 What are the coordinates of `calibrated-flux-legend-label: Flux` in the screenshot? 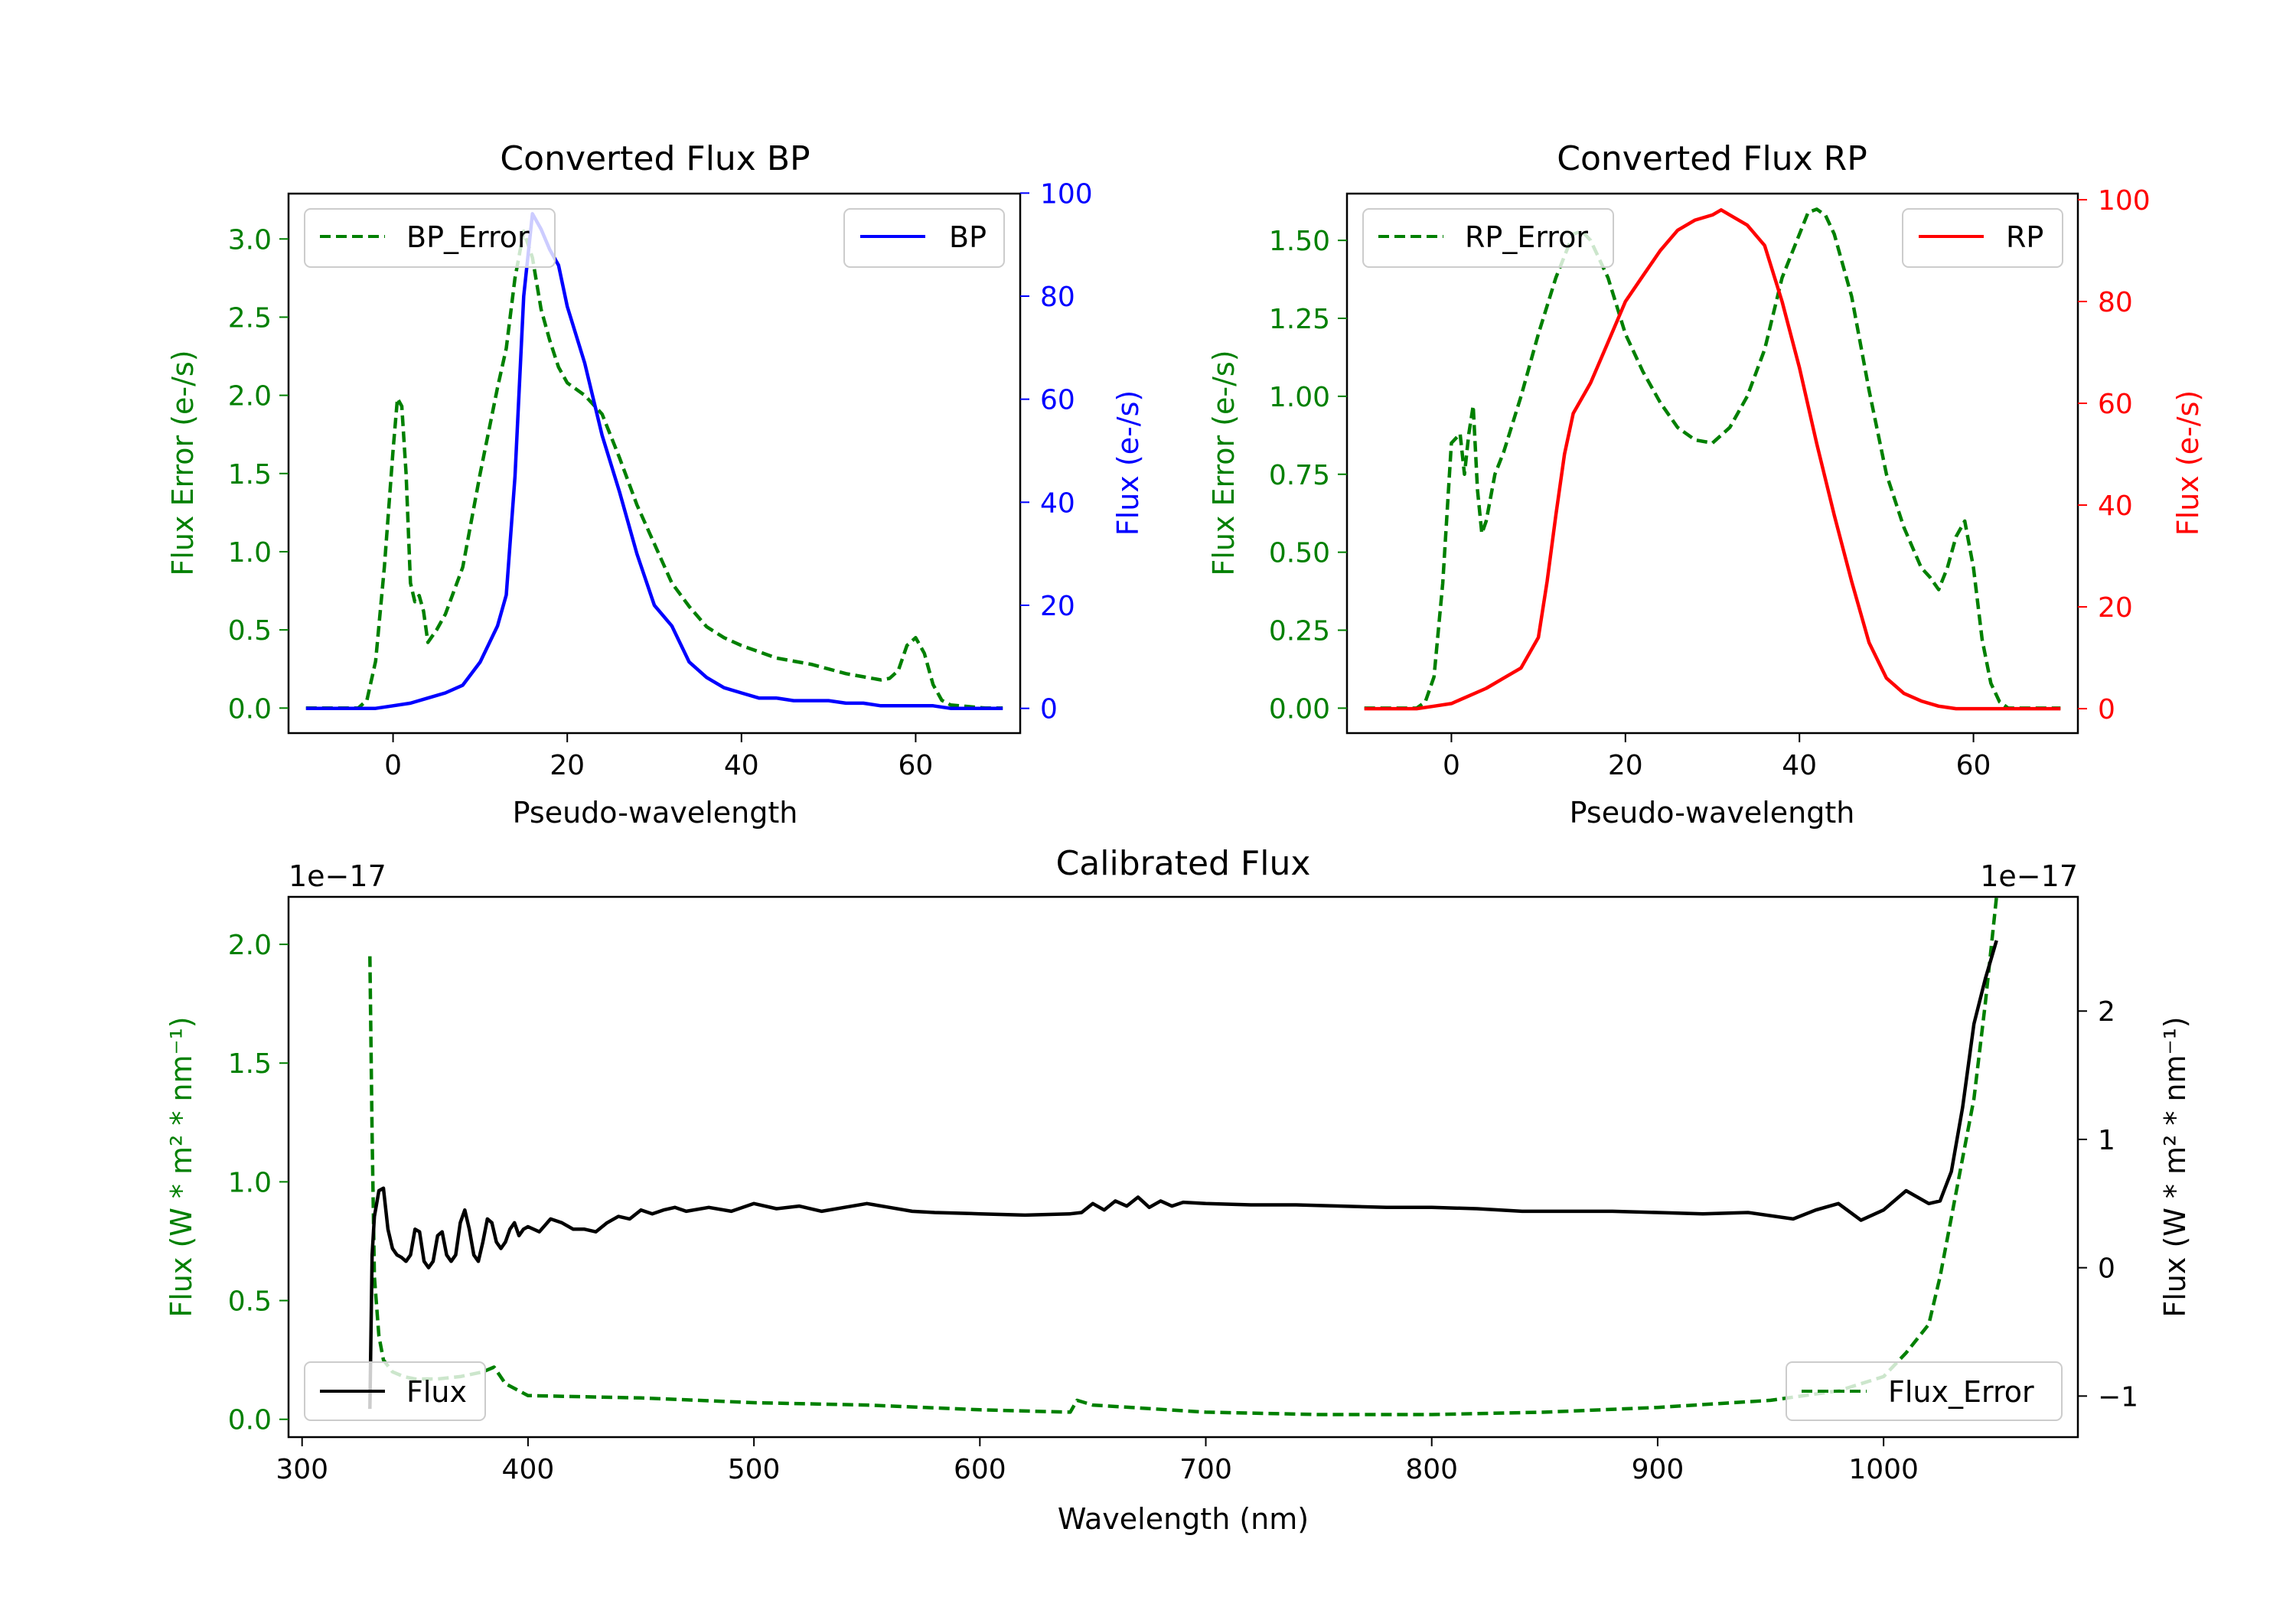 It's located at (436, 1392).